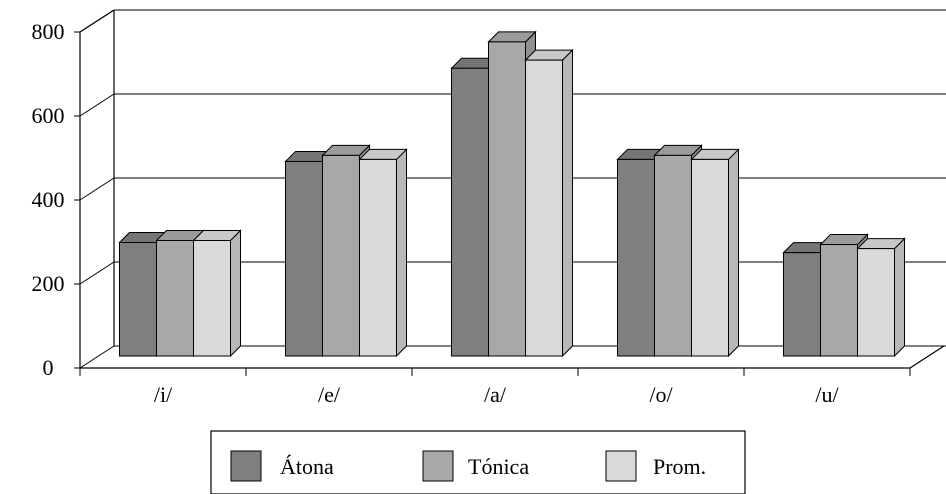  Describe the element at coordinates (498, 466) in the screenshot. I see `legend-label-tonica: Tónica` at that location.